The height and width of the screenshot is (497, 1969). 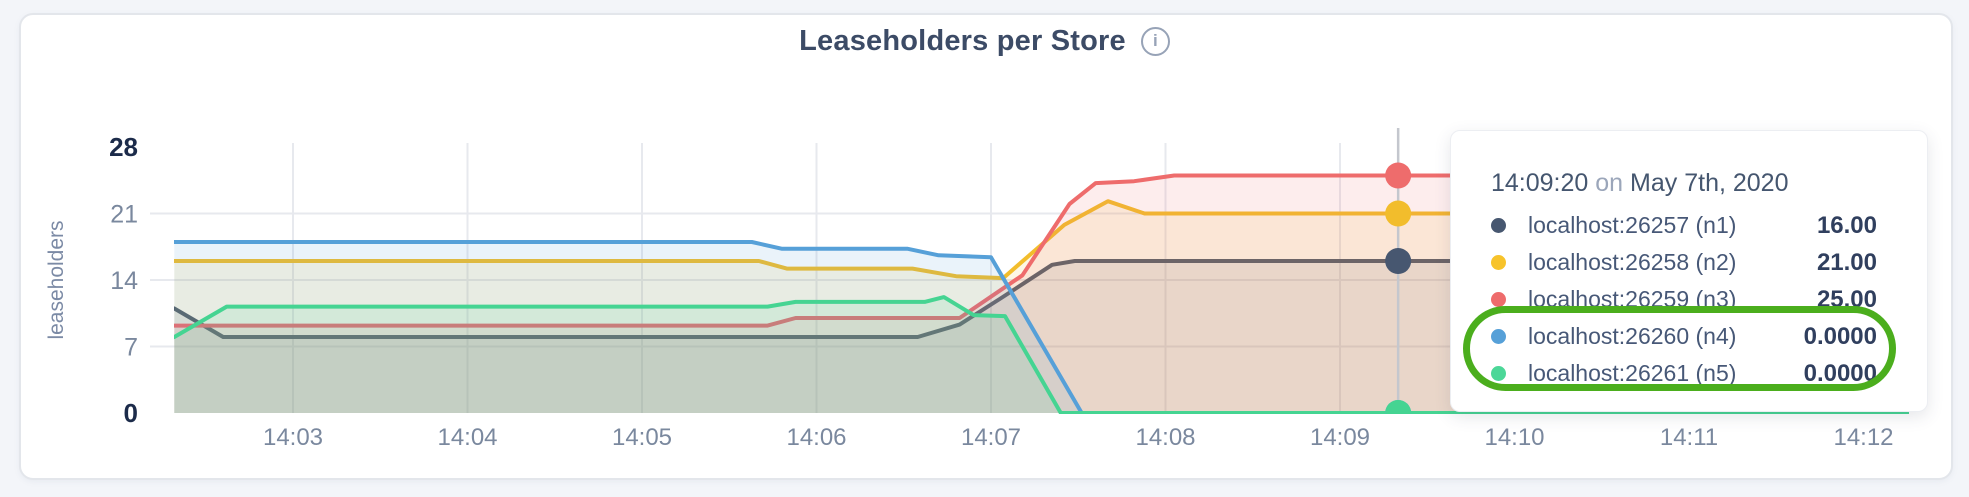 I want to click on x-tick-label: 14:10, so click(x=1514, y=437).